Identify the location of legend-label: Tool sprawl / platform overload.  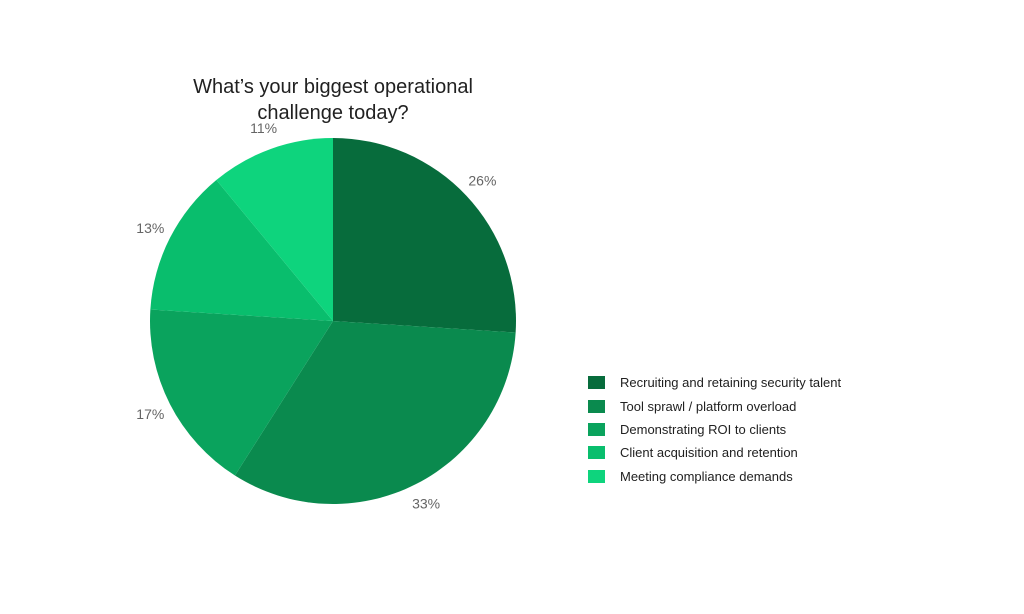
(708, 406).